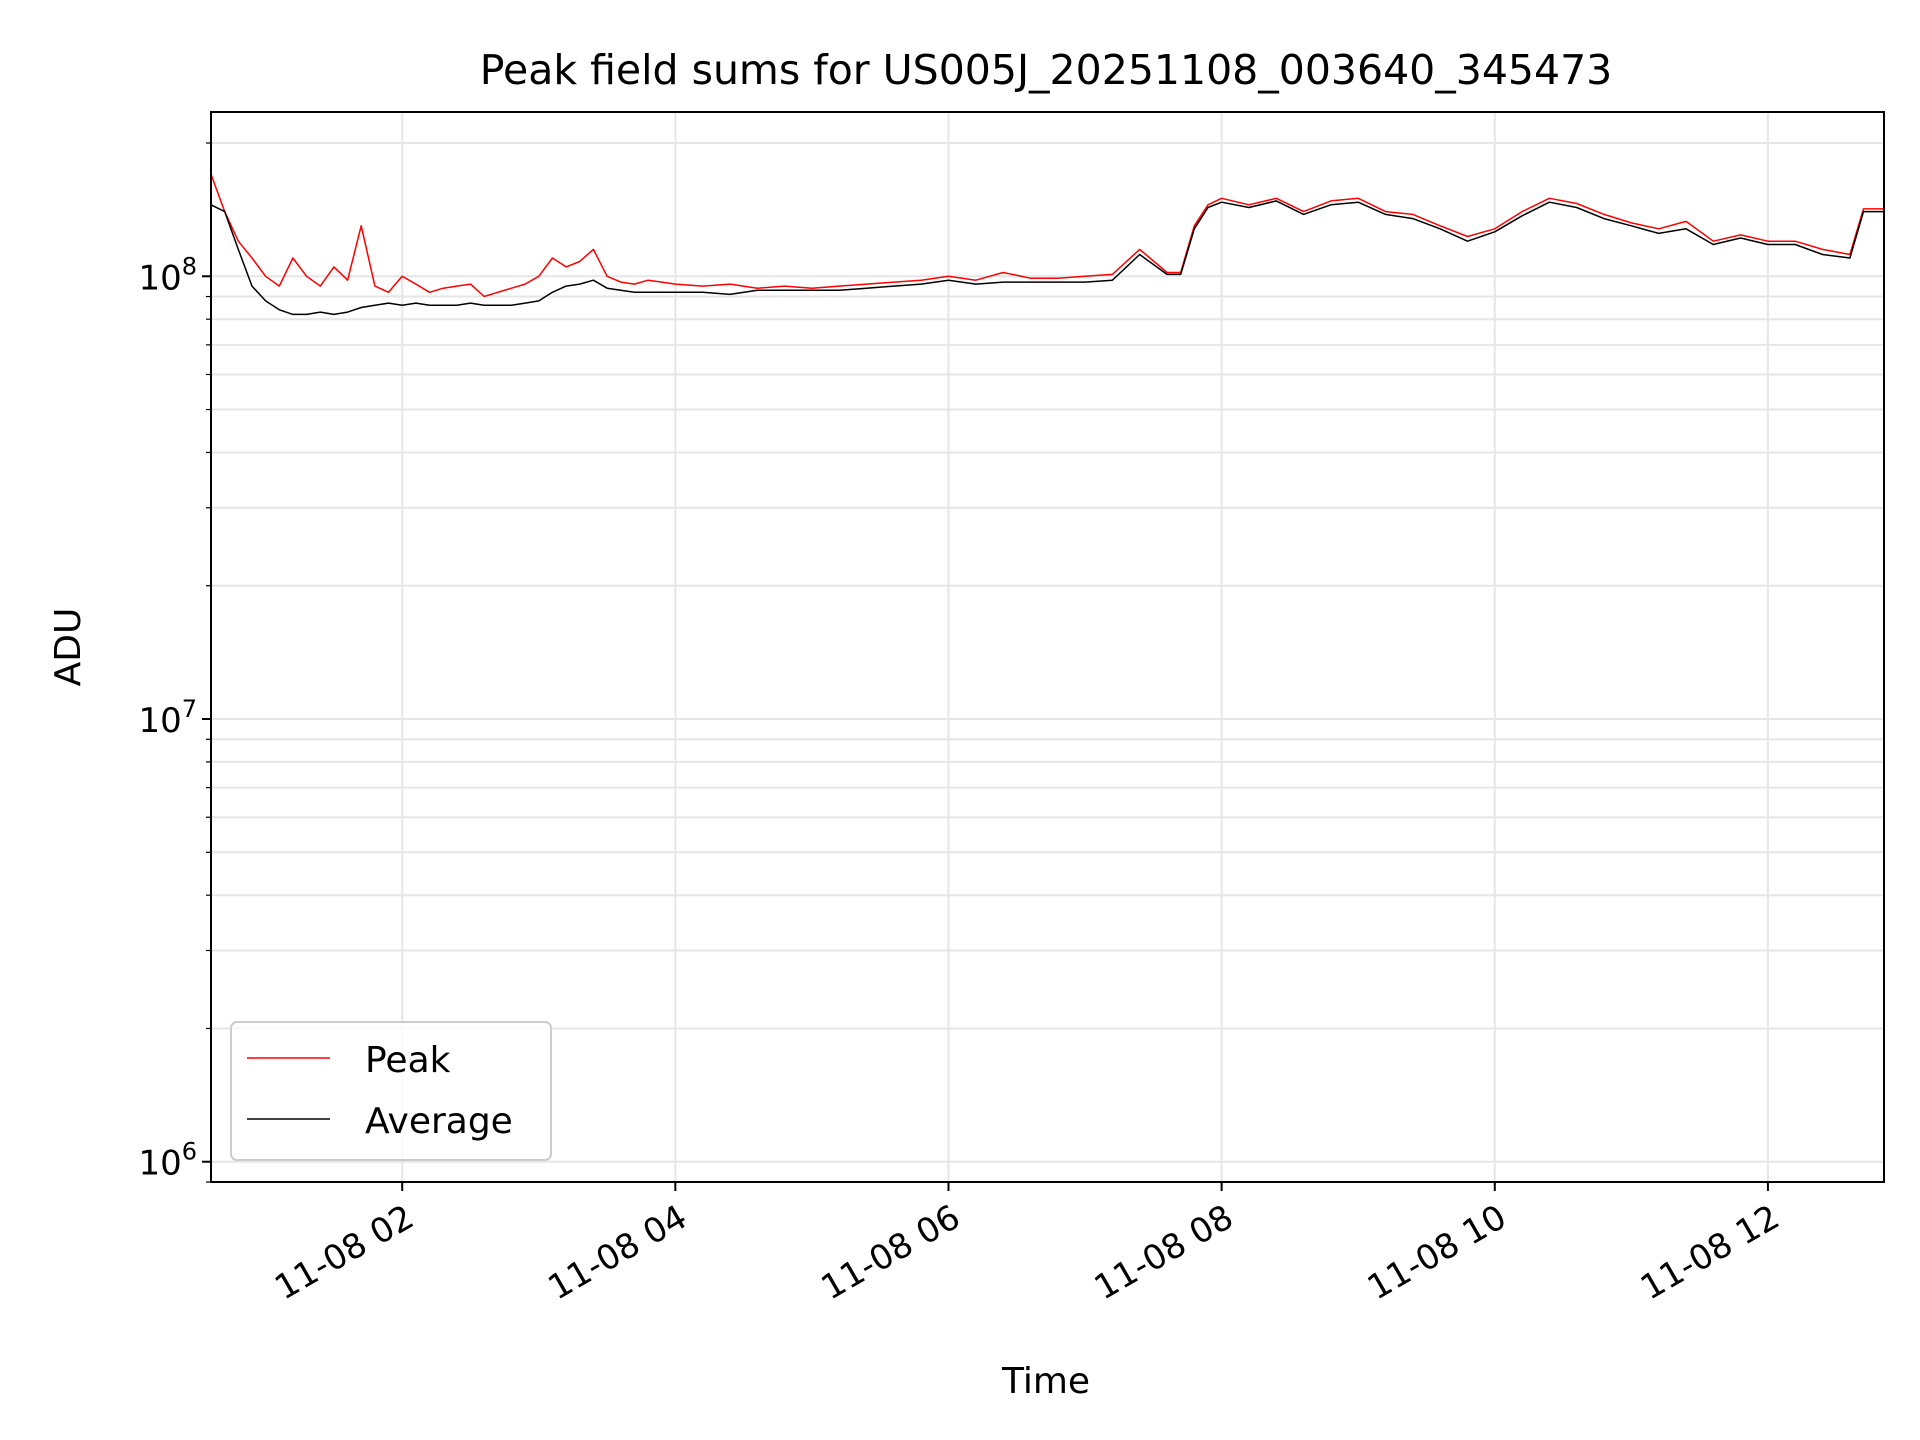 Image resolution: width=1920 pixels, height=1440 pixels. I want to click on y-tick-label: 10⁸, so click(167, 275).